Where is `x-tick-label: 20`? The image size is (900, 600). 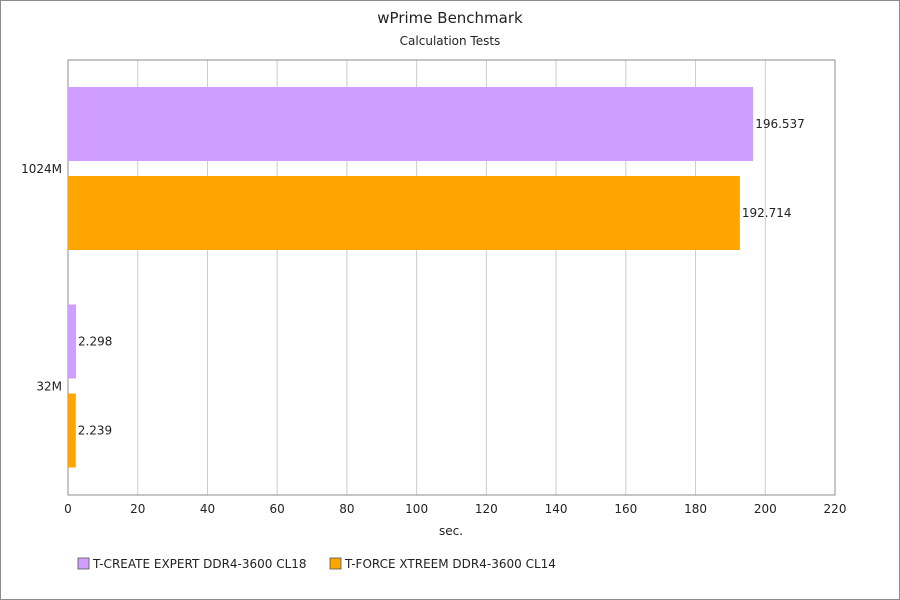
x-tick-label: 20 is located at coordinates (137, 509).